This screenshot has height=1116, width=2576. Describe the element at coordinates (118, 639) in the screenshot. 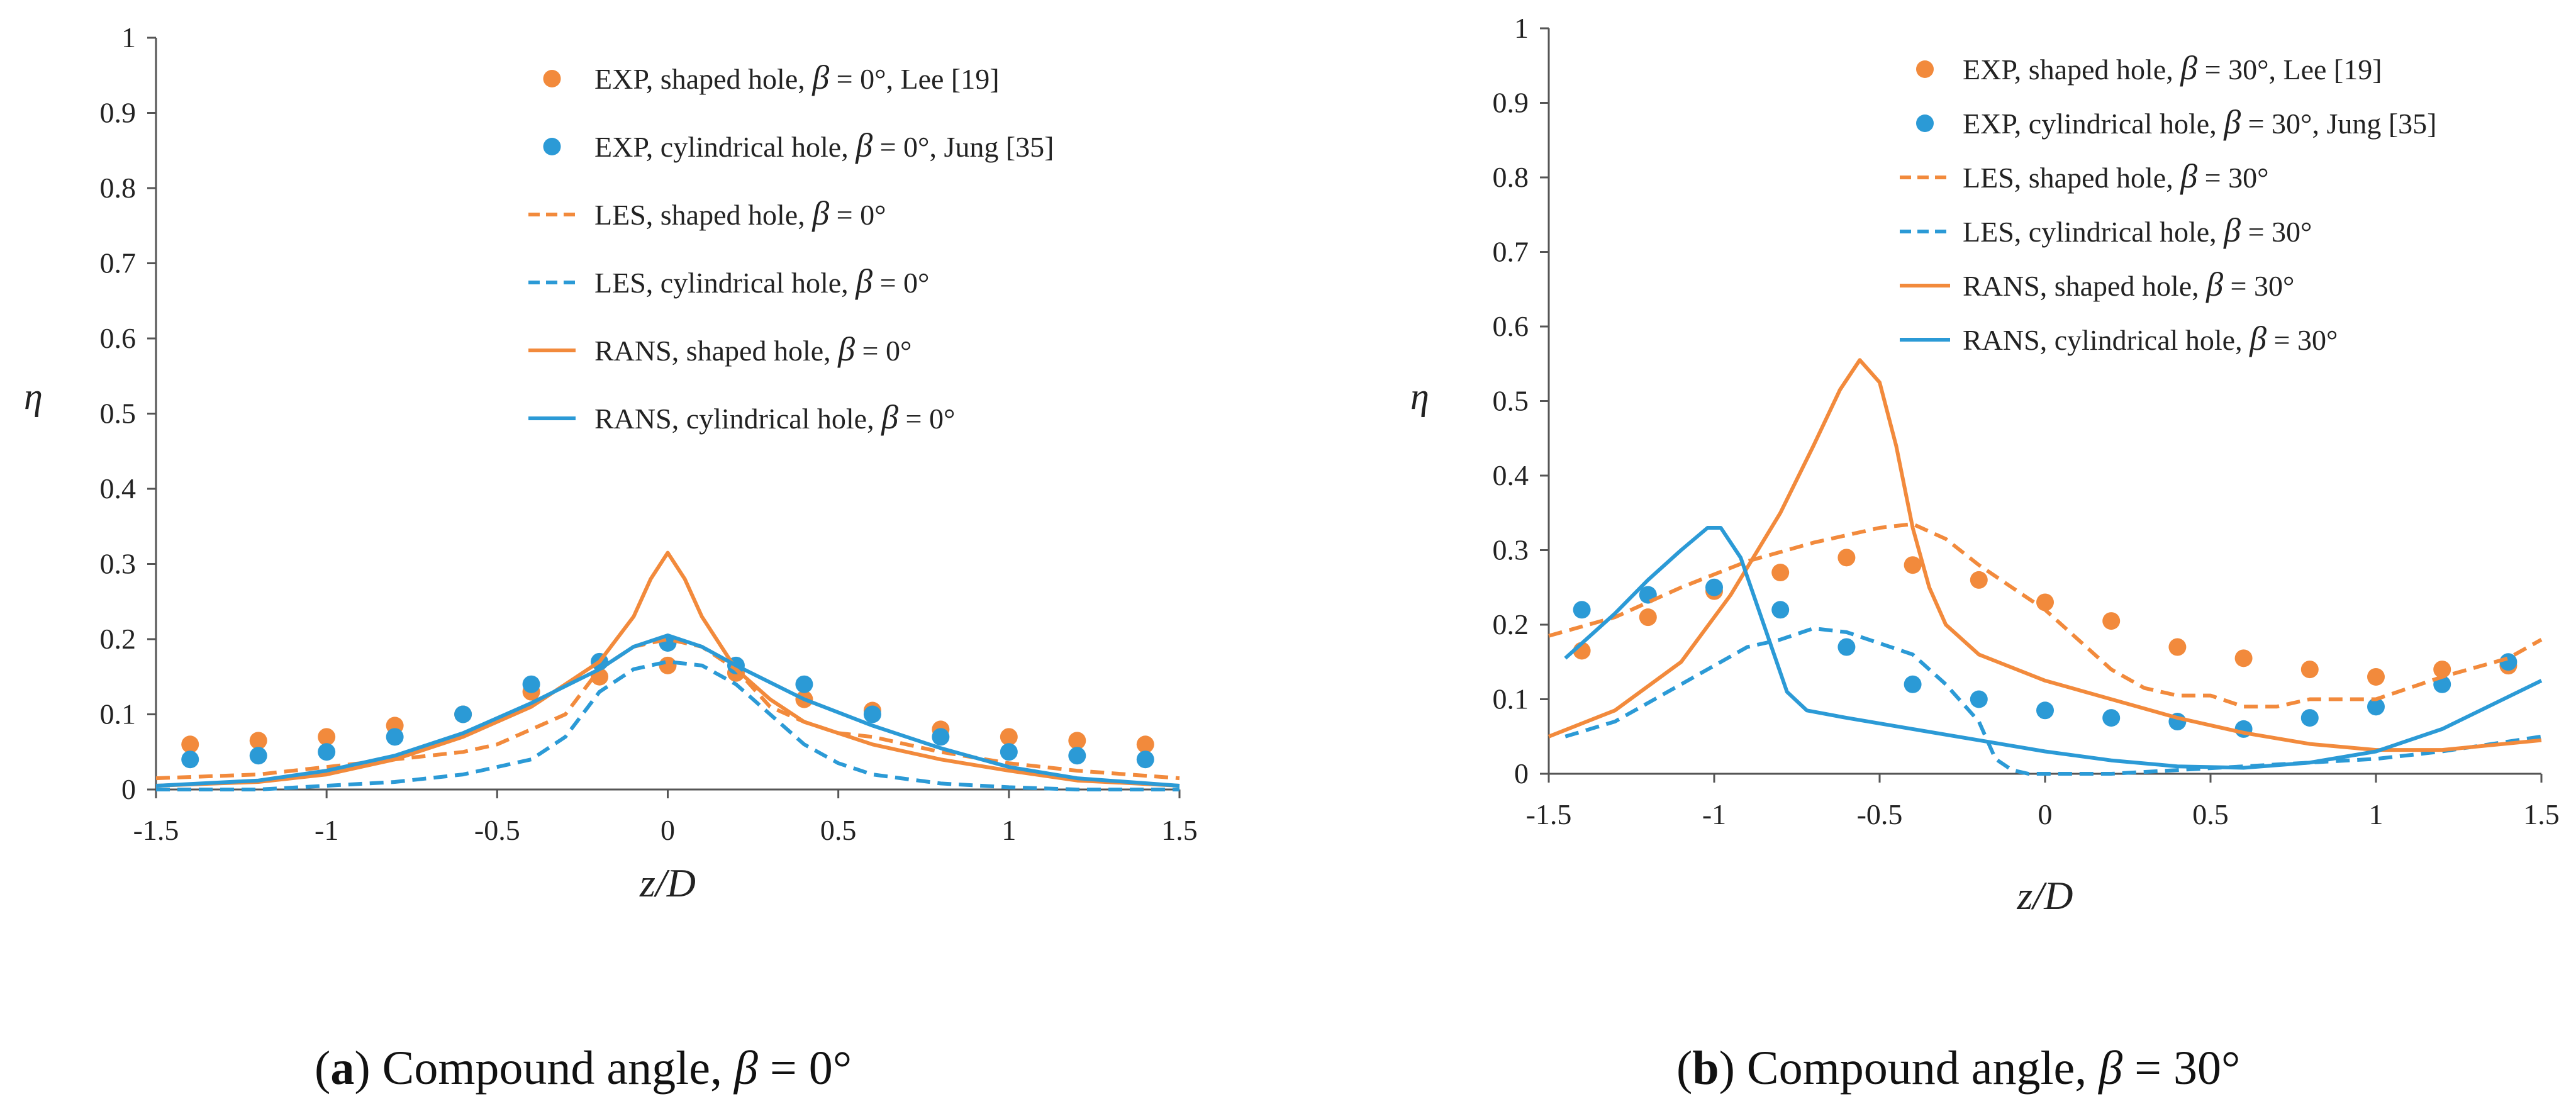

I see `y-tick-label: 0.2` at that location.